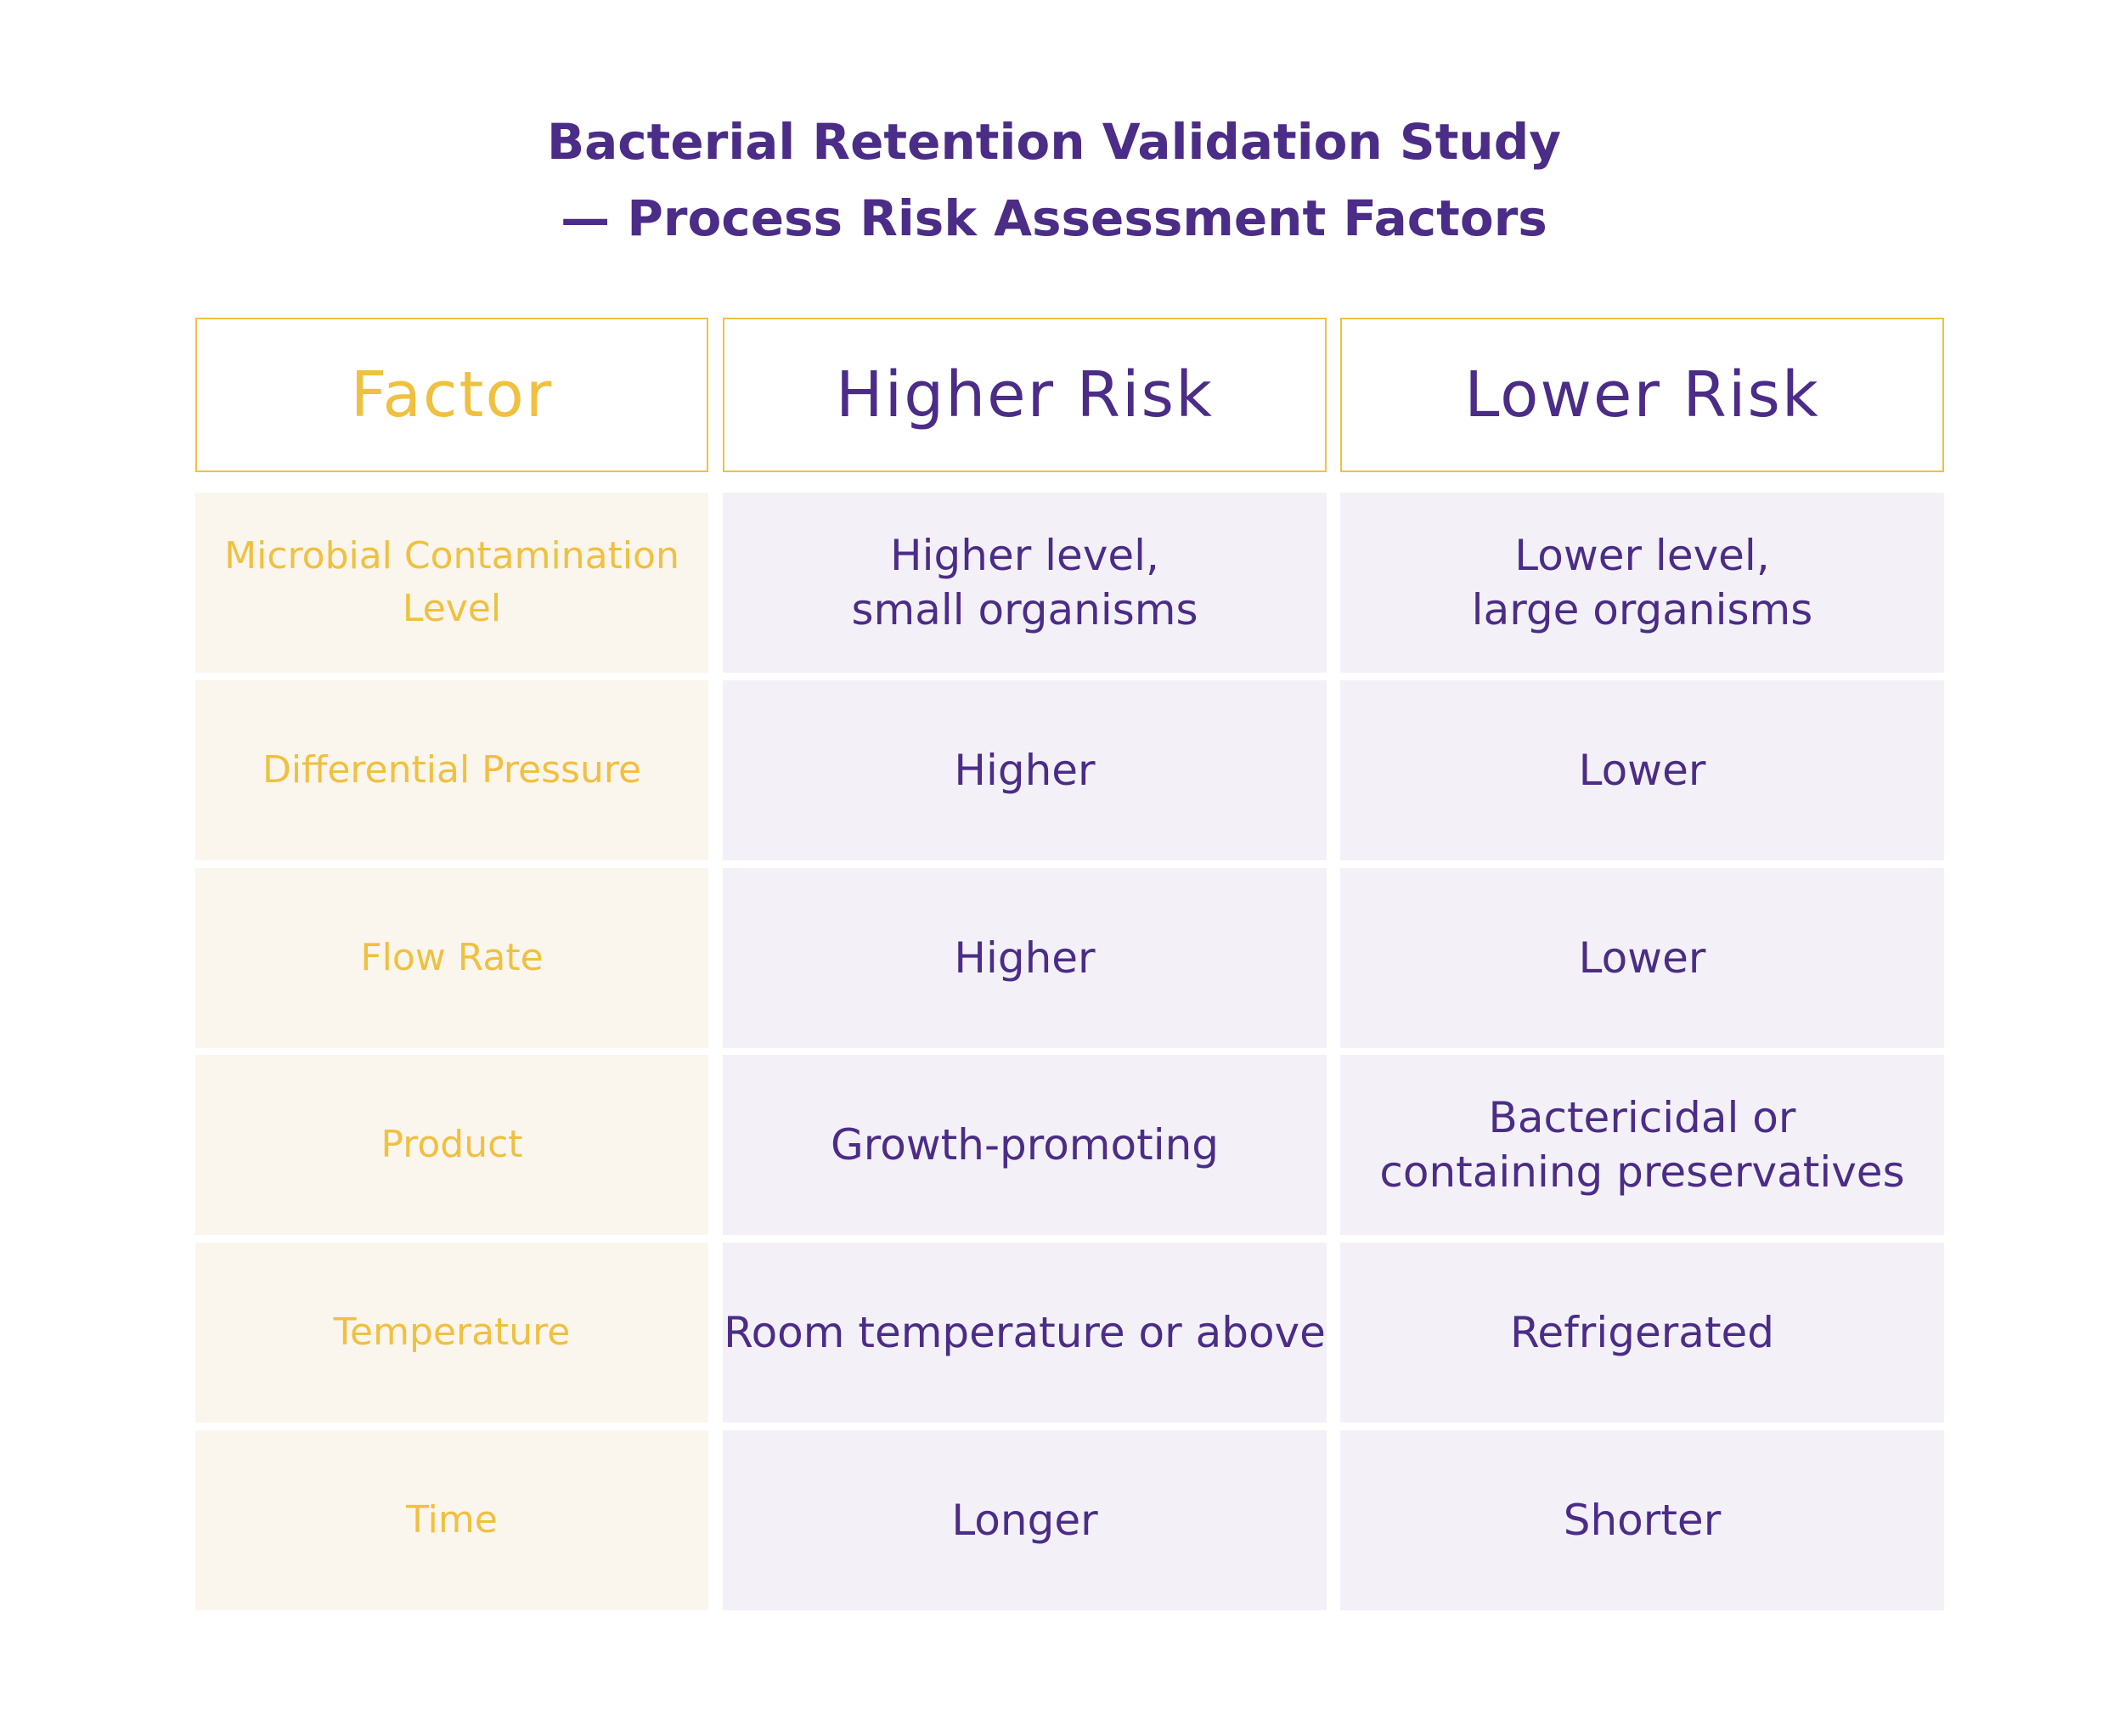 The height and width of the screenshot is (1736, 2108). What do you see at coordinates (1054, 218) in the screenshot?
I see `title-line-2: — Process Risk Assessment Factors` at bounding box center [1054, 218].